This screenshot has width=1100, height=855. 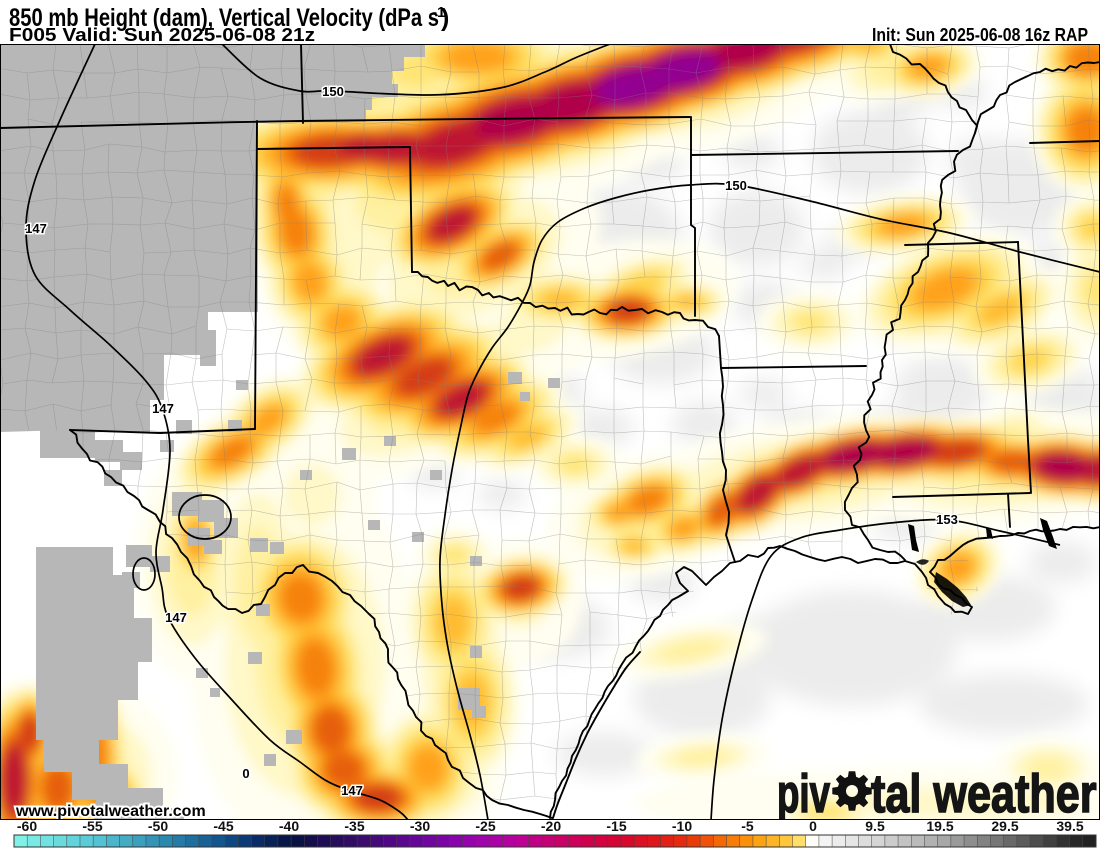 I want to click on svg-text: -15, so click(x=616, y=826).